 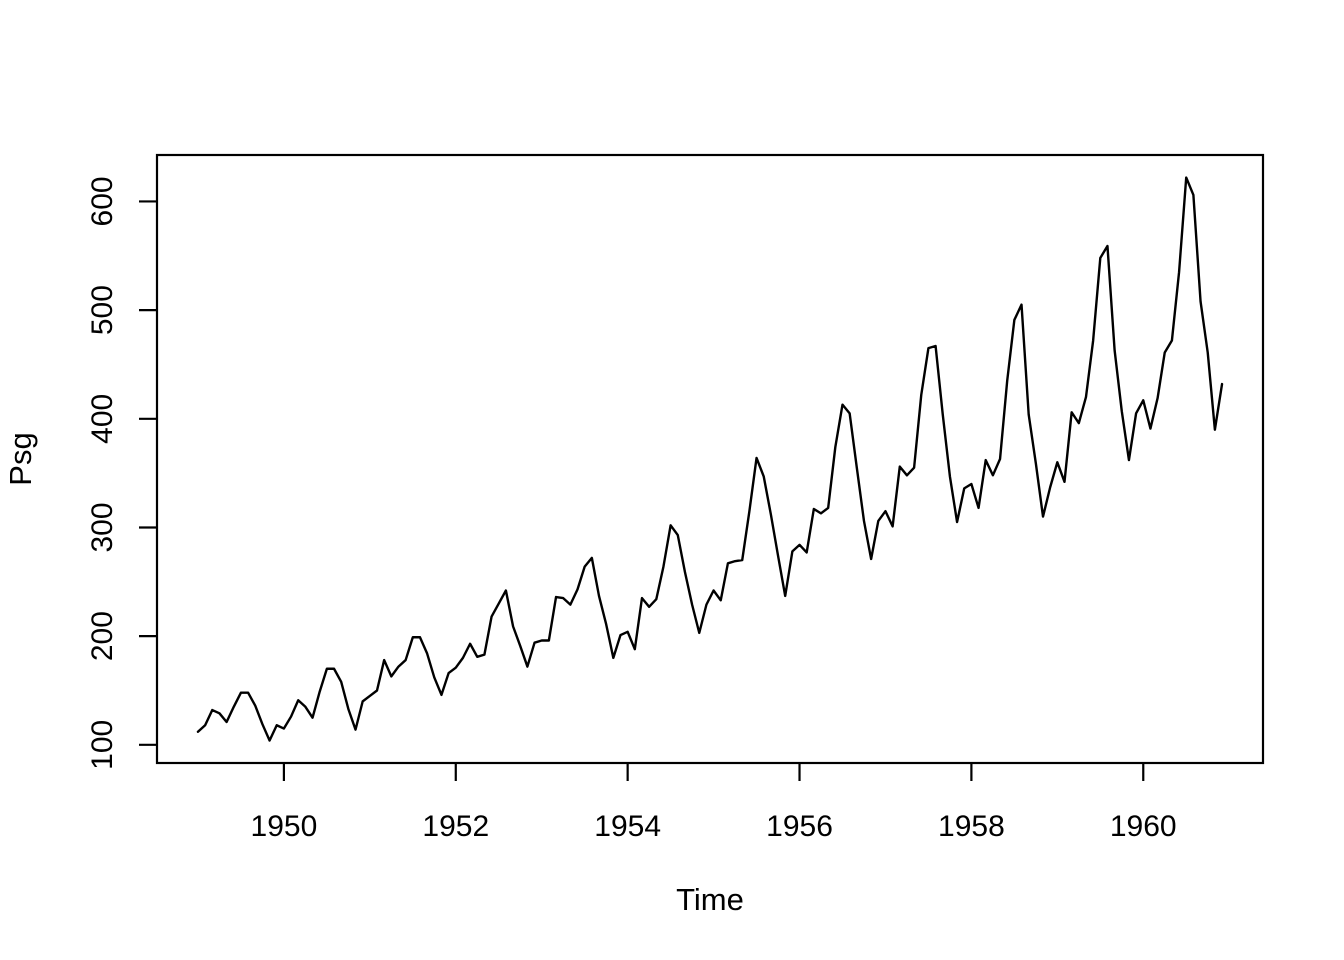 What do you see at coordinates (284, 826) in the screenshot?
I see `x-tick-label: 1950` at bounding box center [284, 826].